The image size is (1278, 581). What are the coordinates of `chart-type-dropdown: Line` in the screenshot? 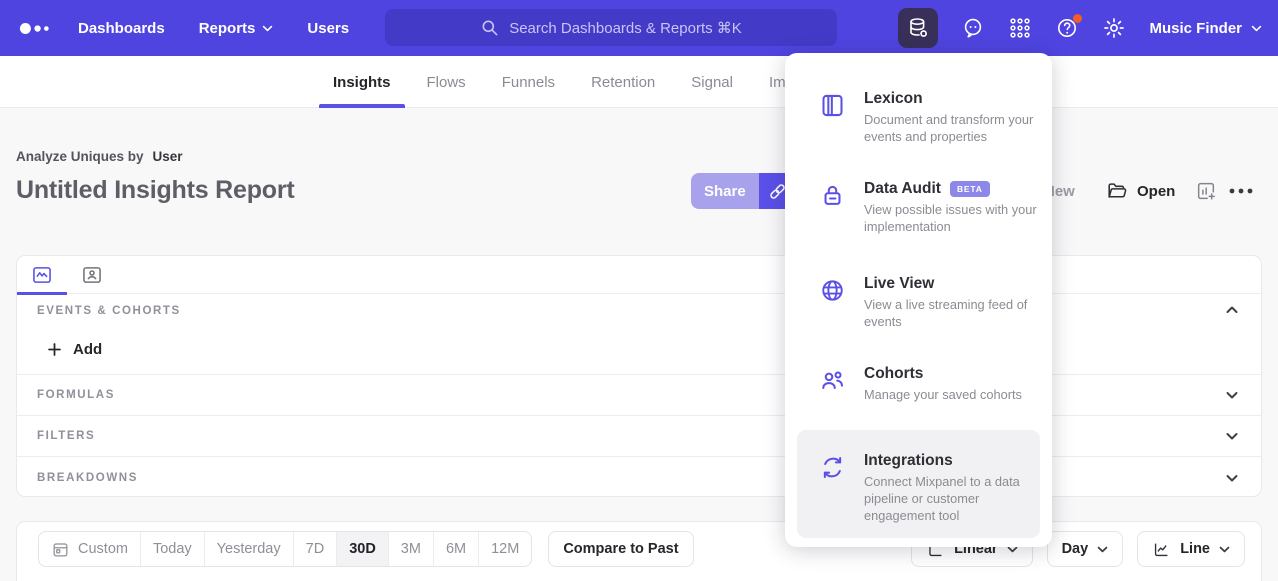 It's located at (1191, 549).